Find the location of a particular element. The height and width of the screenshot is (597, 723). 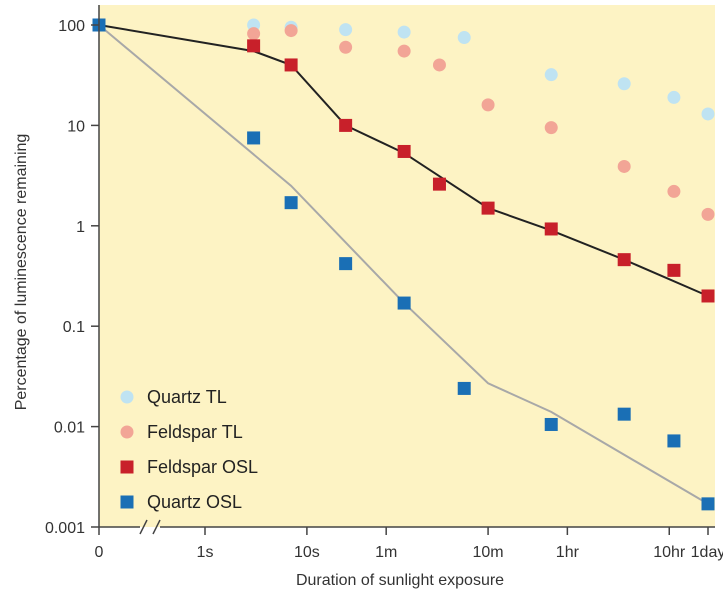

x-axis-title: Duration of sunlight exposure is located at coordinates (400, 580).